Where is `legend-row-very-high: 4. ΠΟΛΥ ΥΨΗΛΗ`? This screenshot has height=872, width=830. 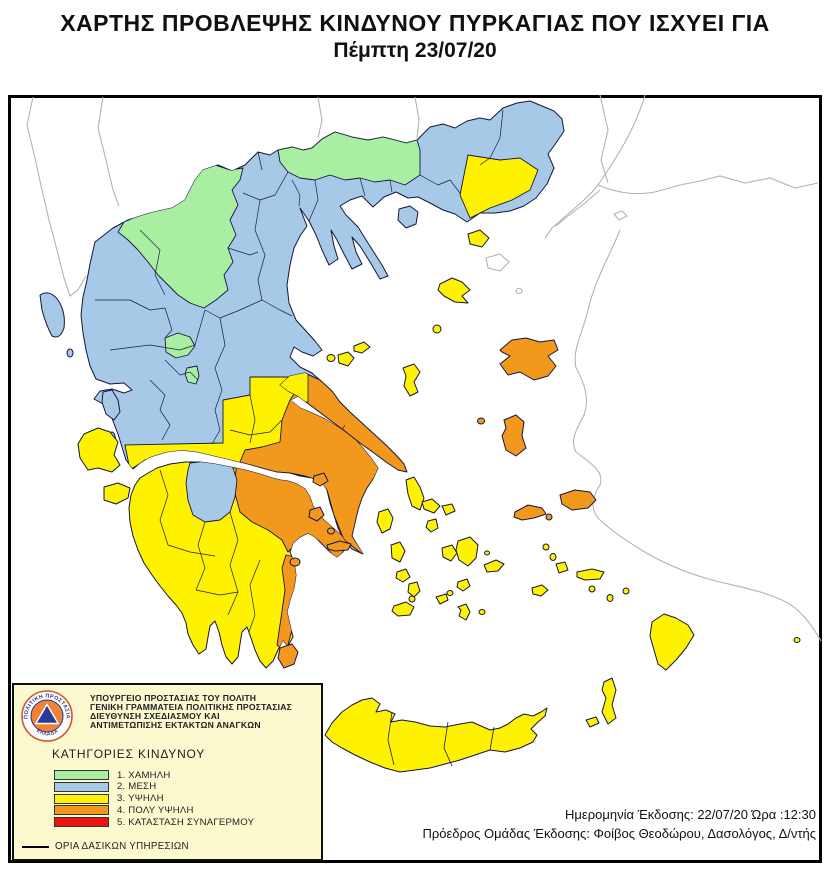 legend-row-very-high: 4. ΠΟΛΥ ΥΨΗΛΗ is located at coordinates (154, 810).